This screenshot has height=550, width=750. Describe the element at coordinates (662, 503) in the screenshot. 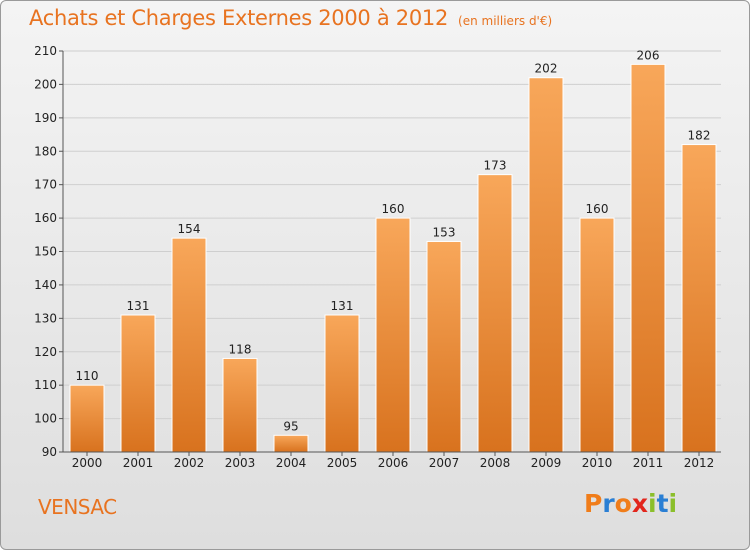

I see `logo-letter: t` at that location.